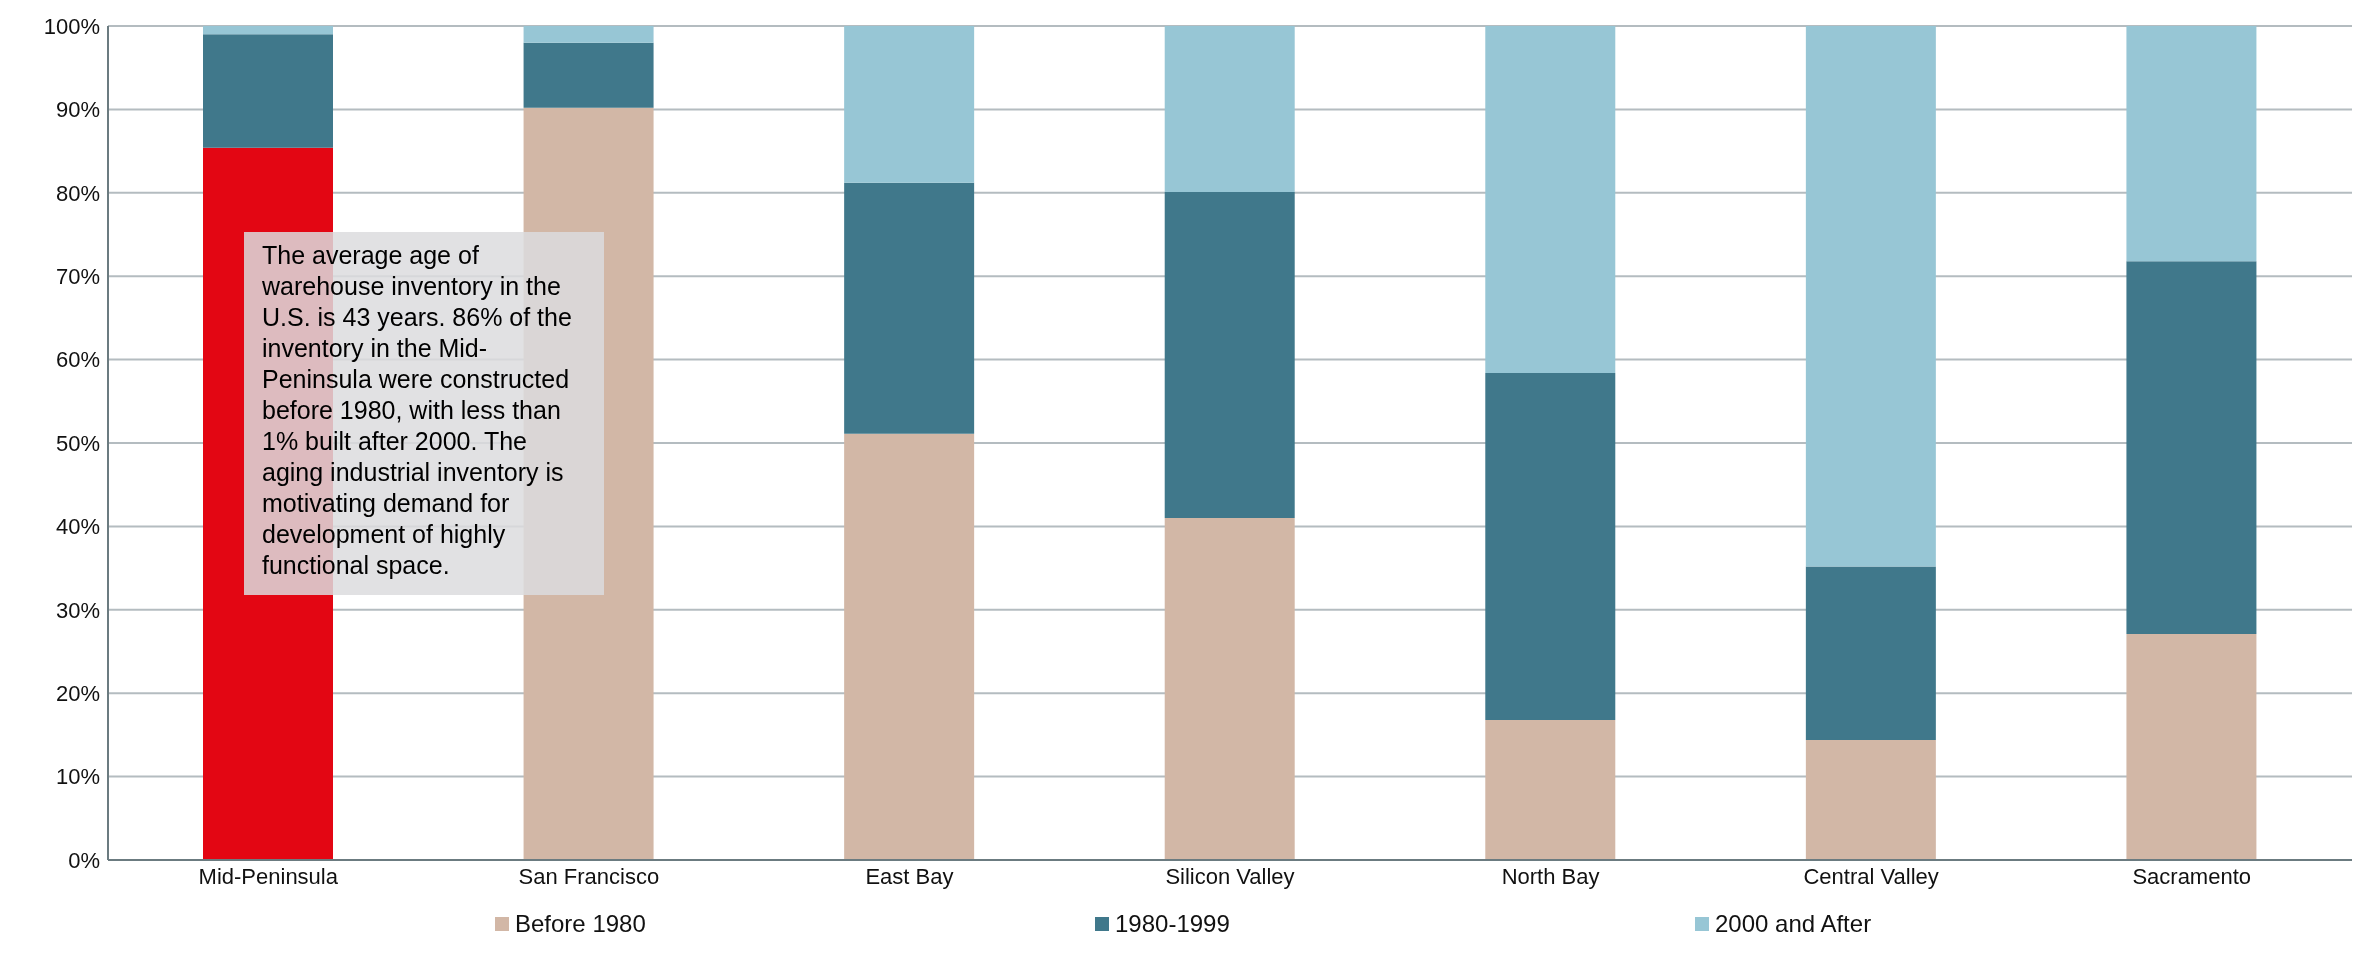 The image size is (2372, 954). What do you see at coordinates (1871, 876) in the screenshot?
I see `x-tick-label: Central Valley` at bounding box center [1871, 876].